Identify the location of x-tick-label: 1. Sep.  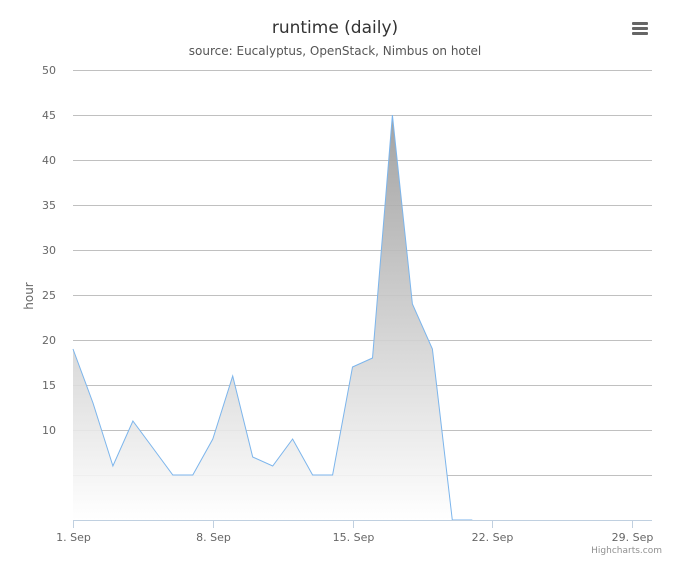
(73, 537).